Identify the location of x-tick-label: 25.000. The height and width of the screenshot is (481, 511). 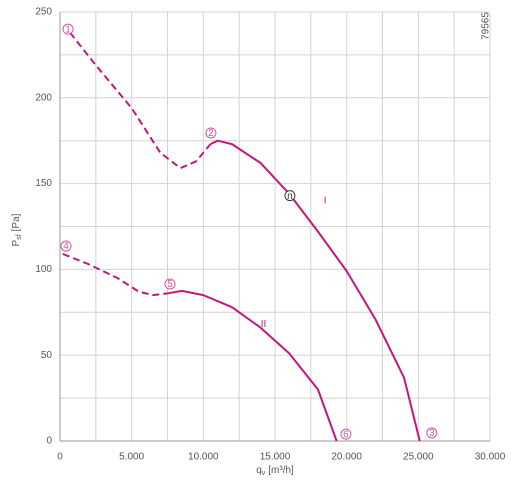
(418, 457).